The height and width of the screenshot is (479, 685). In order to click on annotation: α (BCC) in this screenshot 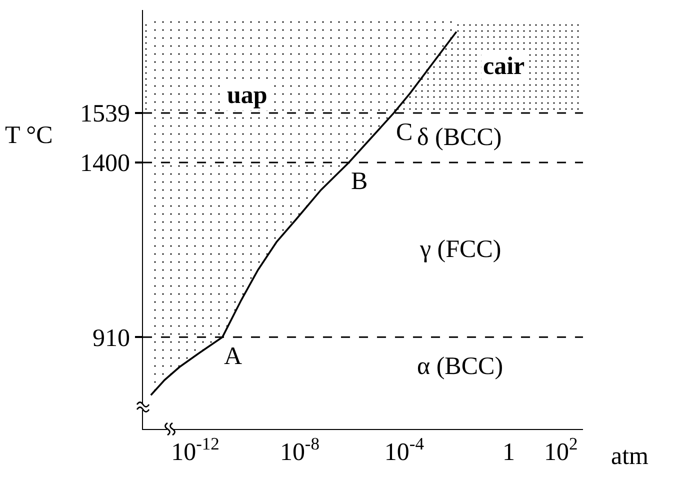, I will do `click(460, 366)`.